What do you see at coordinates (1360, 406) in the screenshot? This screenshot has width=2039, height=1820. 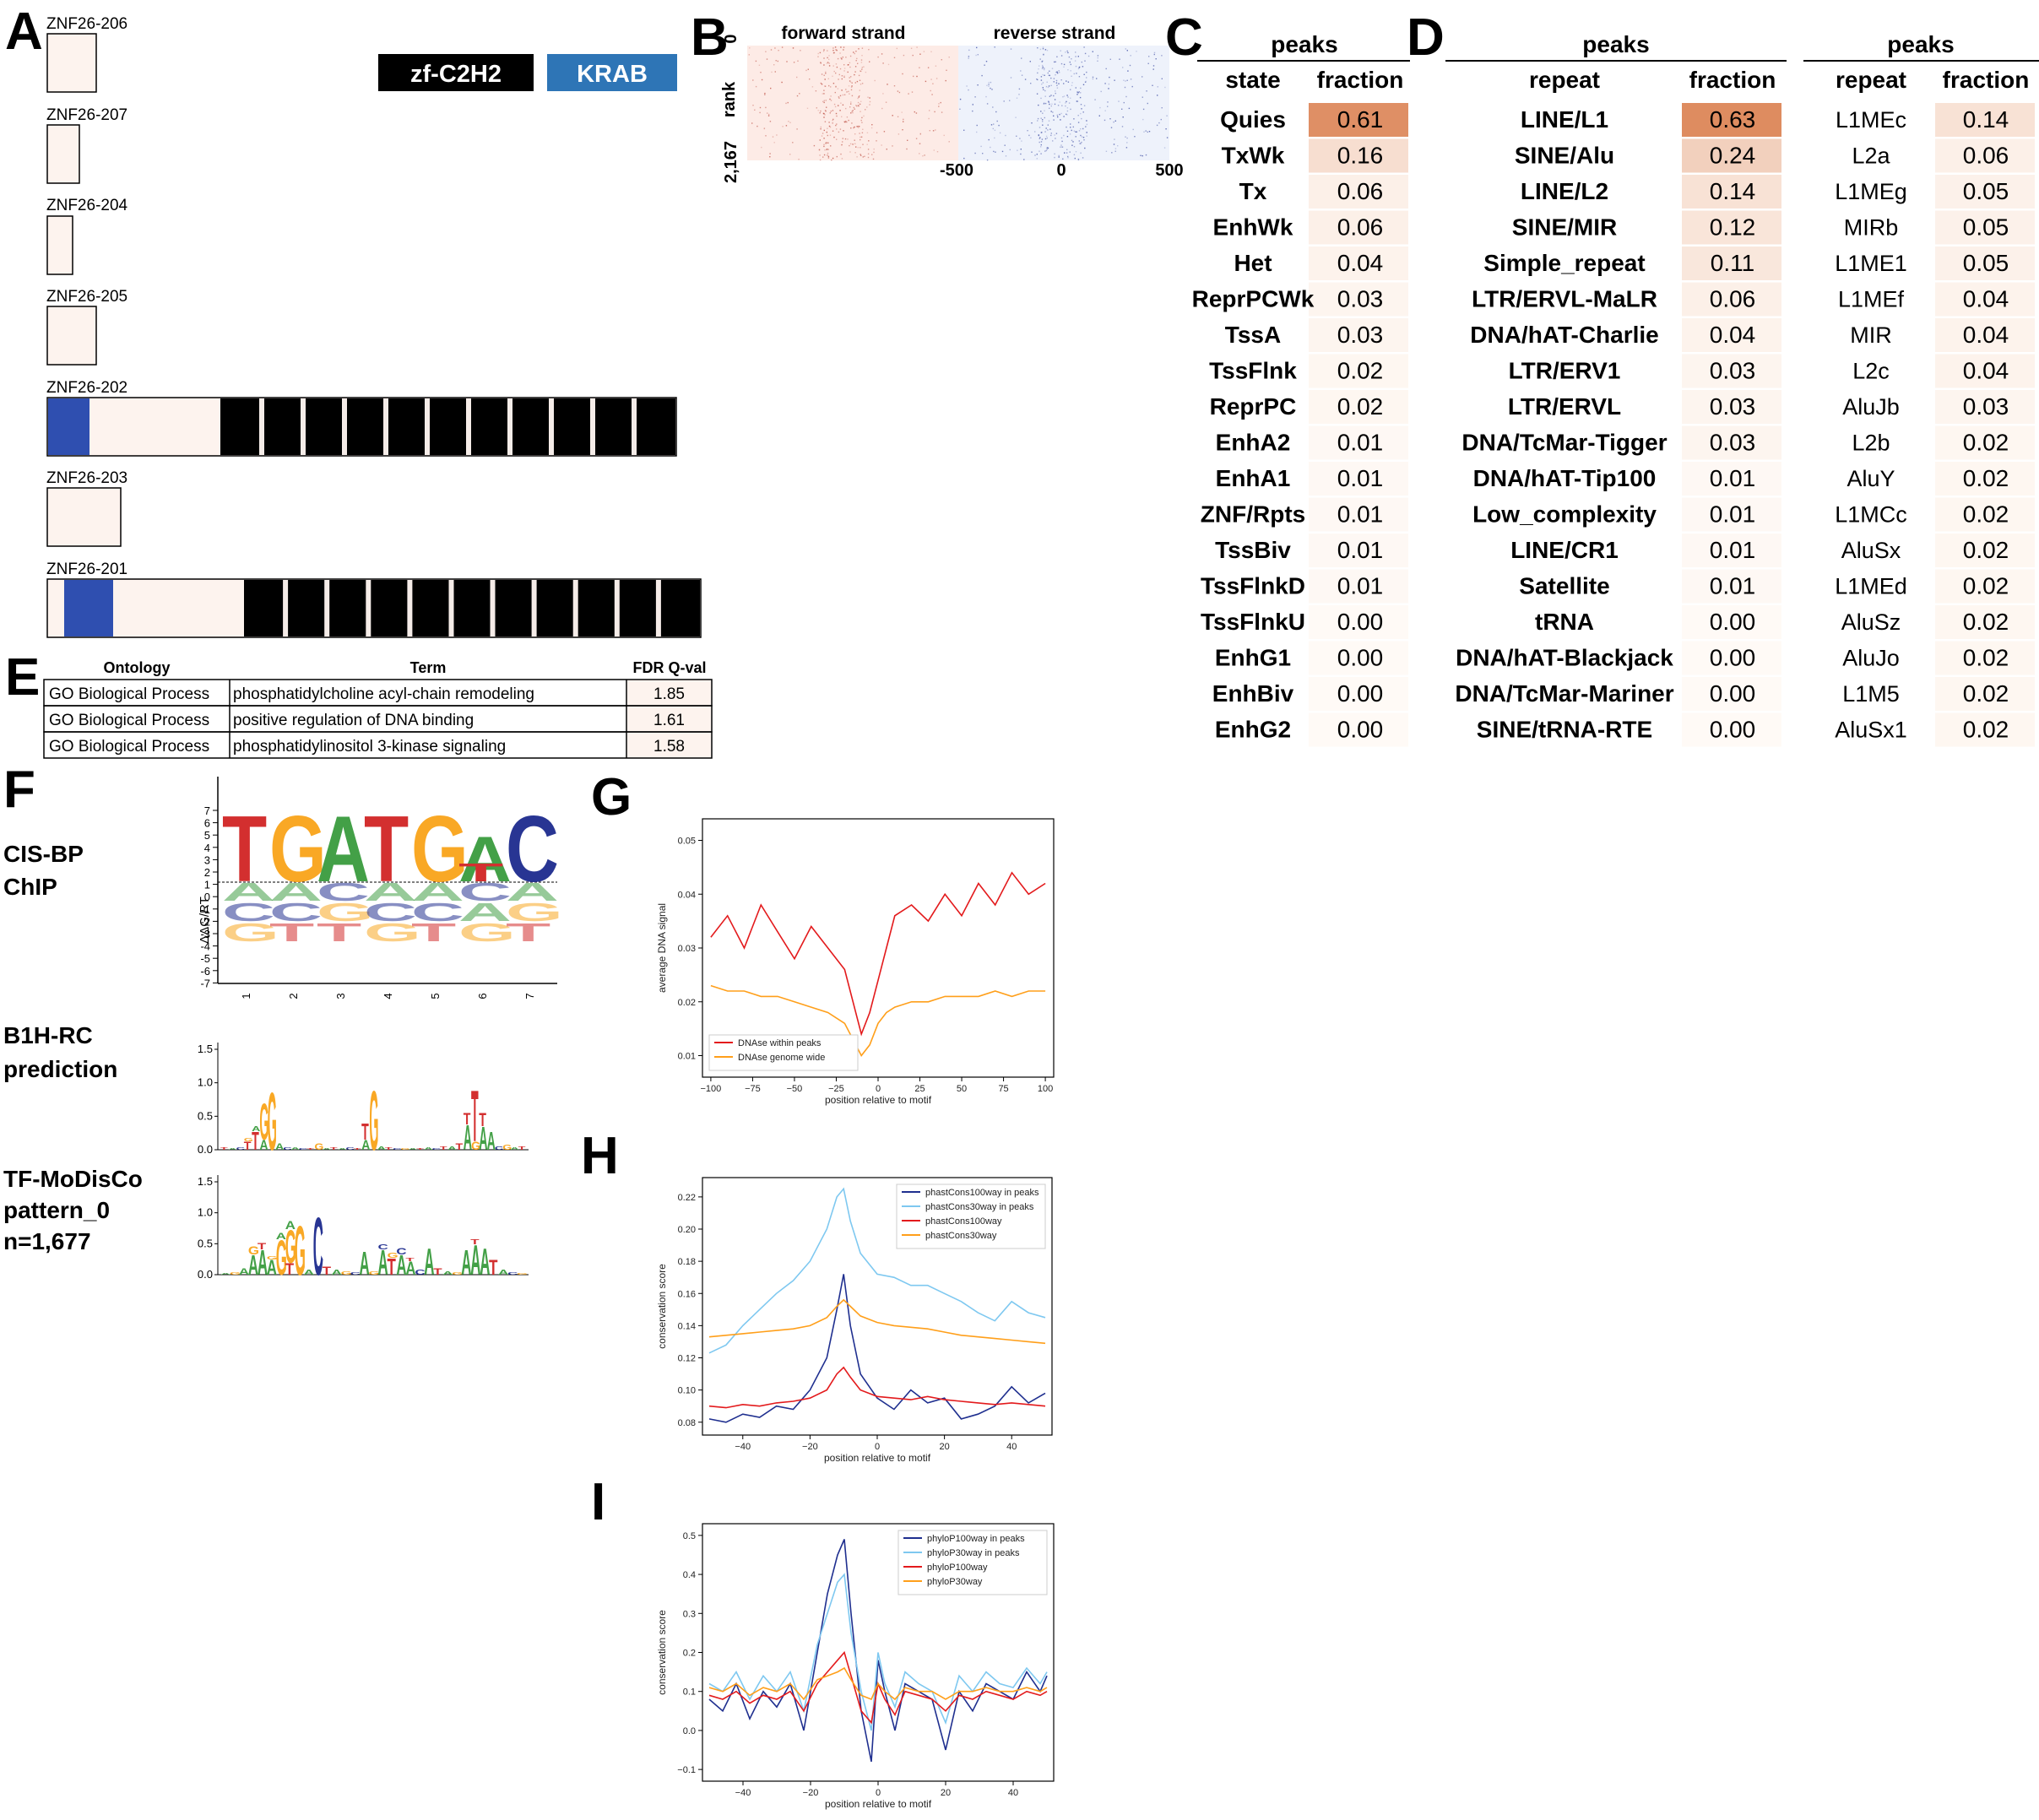 I see `c-row-value: 0.02` at bounding box center [1360, 406].